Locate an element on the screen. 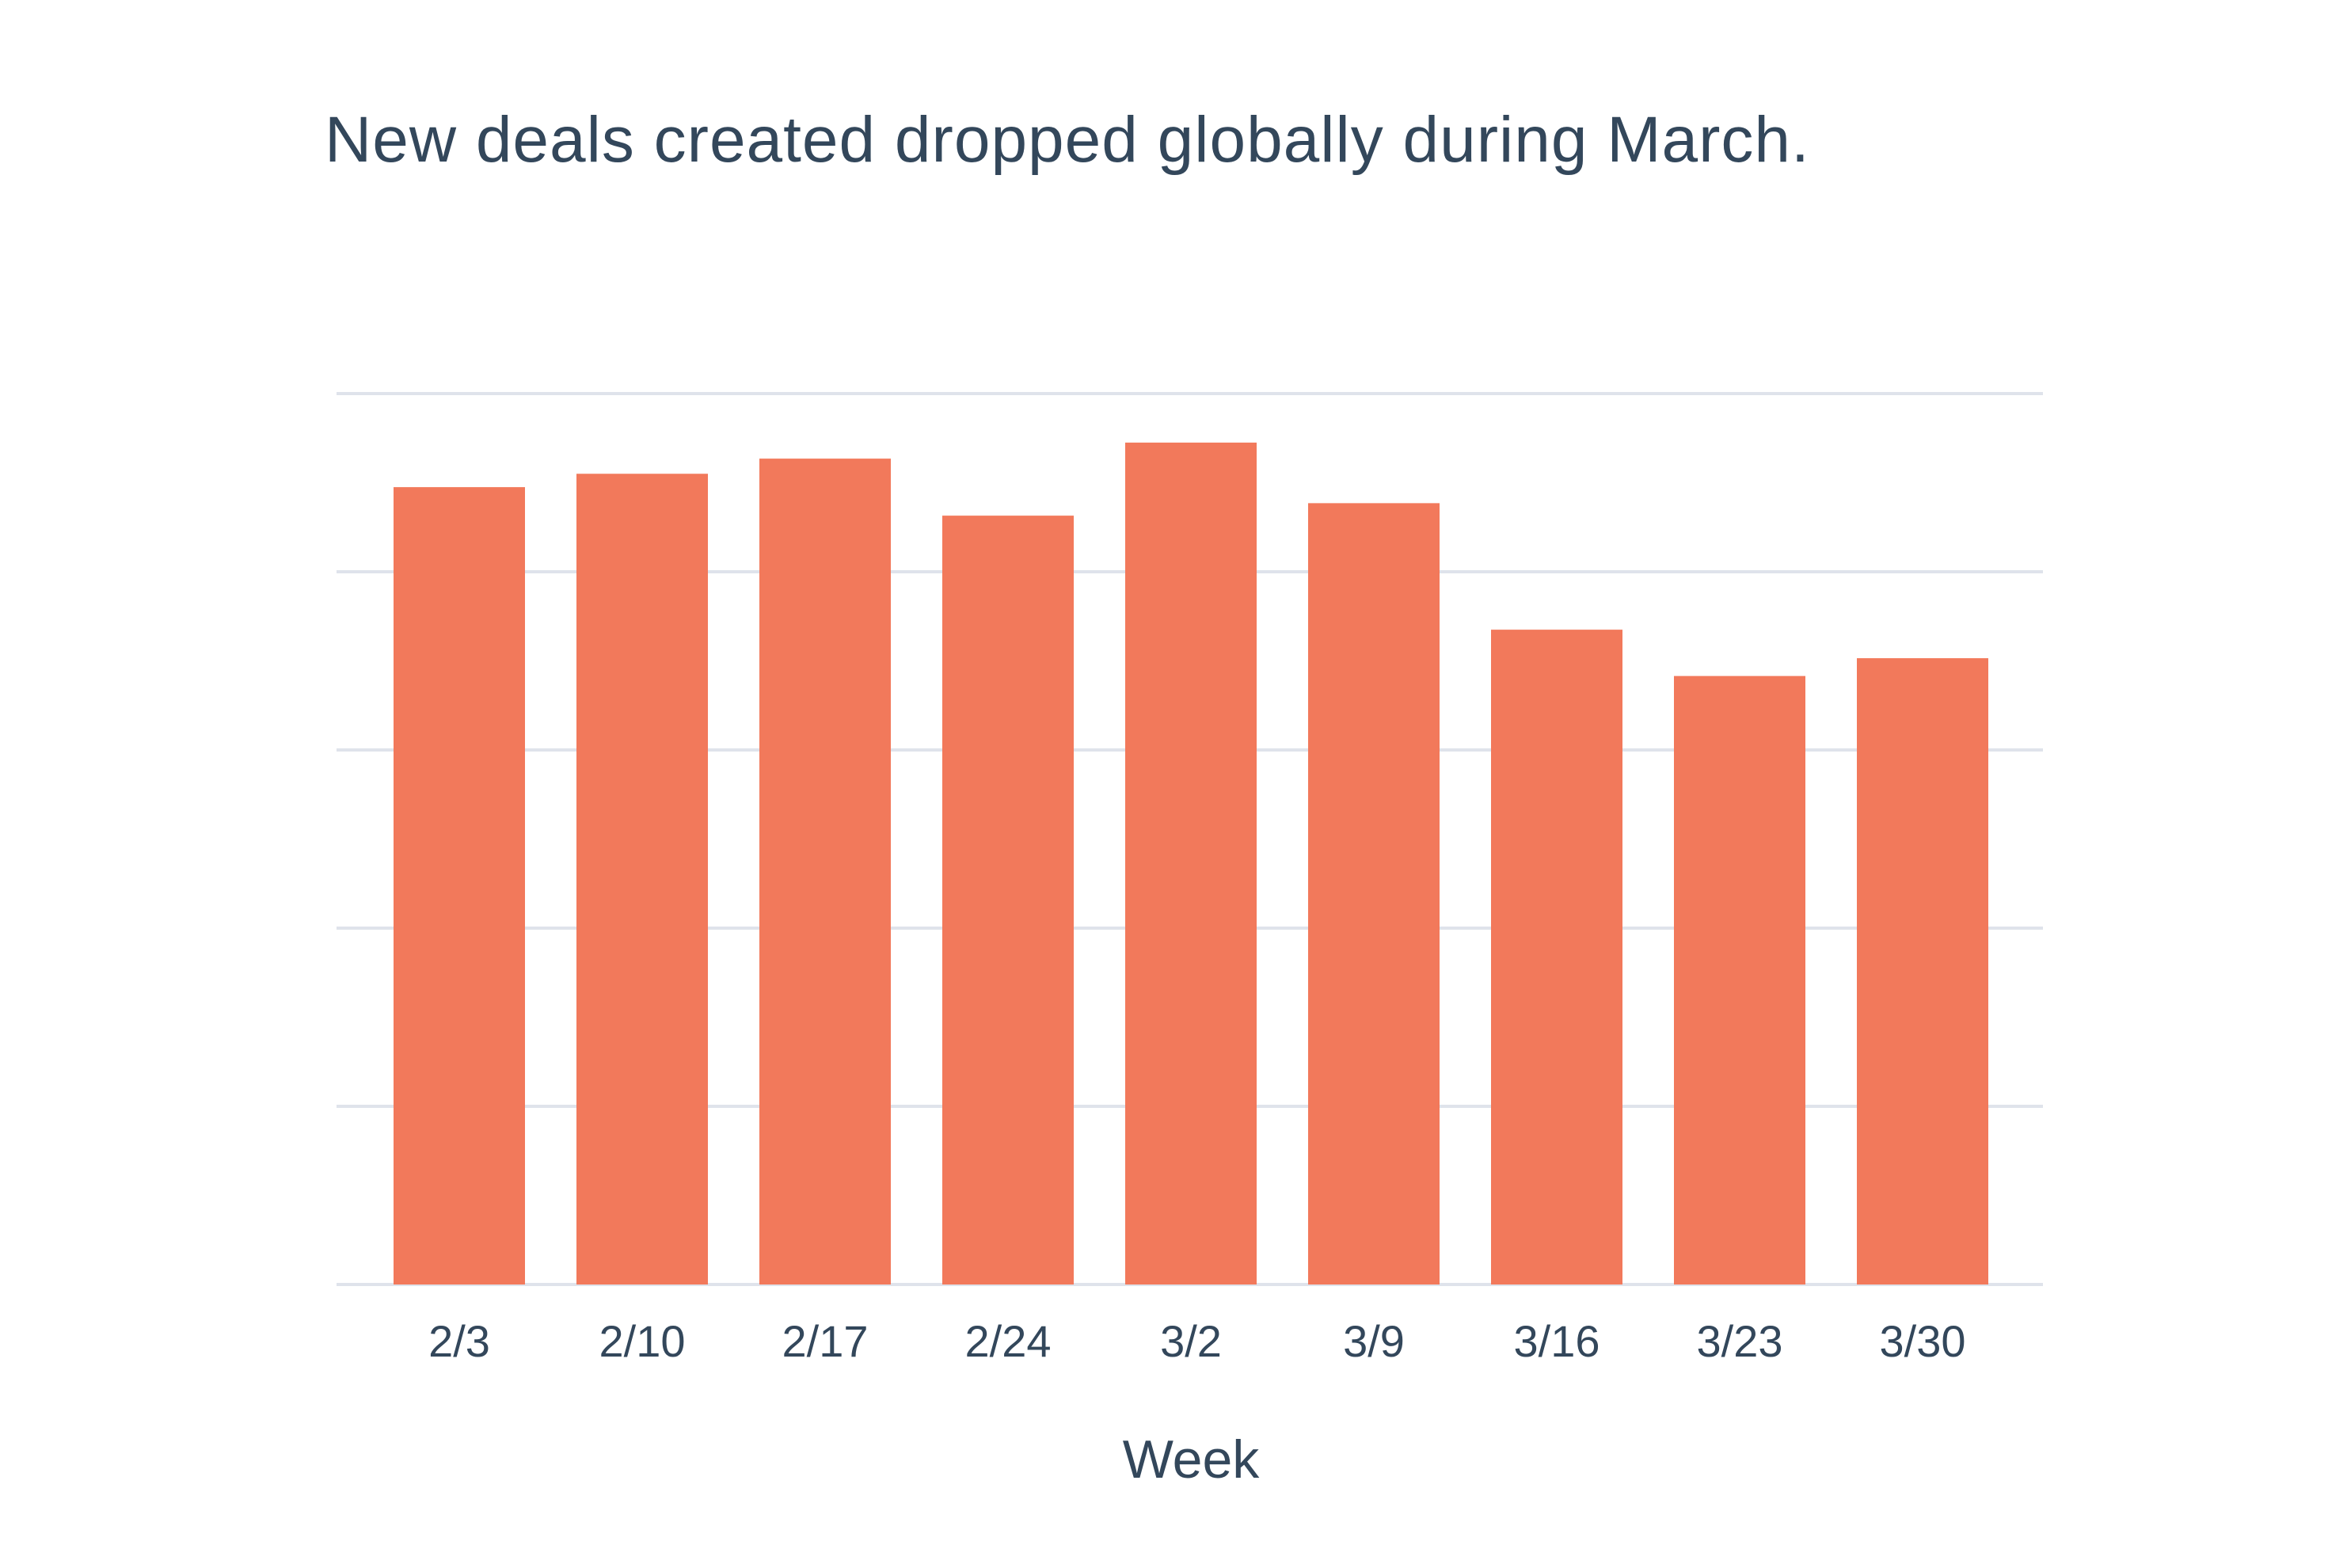  x-tick-label: 3/16 is located at coordinates (1557, 1341).